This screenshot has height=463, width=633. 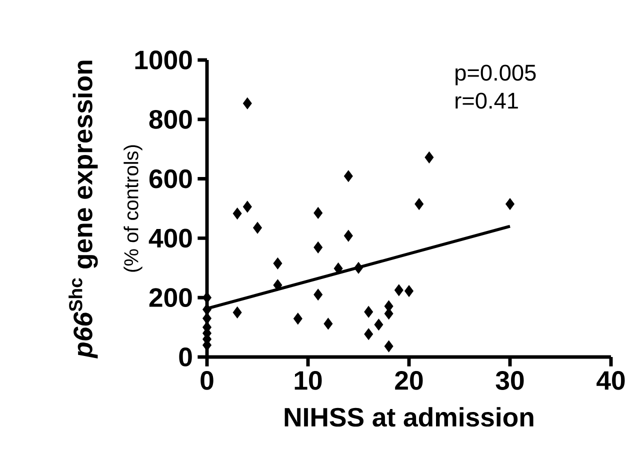 What do you see at coordinates (207, 380) in the screenshot?
I see `x-tick-label: 0` at bounding box center [207, 380].